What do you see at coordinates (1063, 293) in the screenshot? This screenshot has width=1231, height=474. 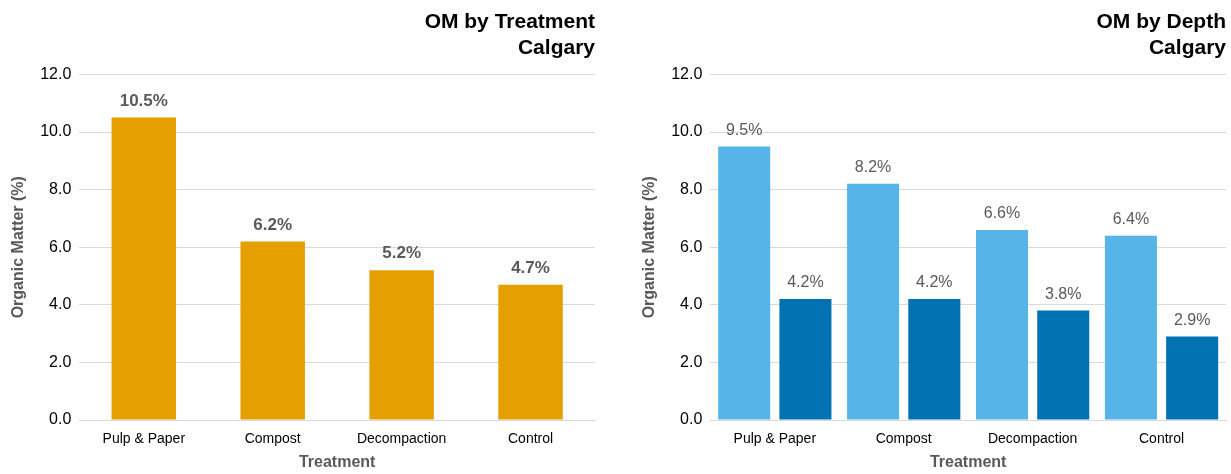 I see `data-label: 3.8%` at bounding box center [1063, 293].